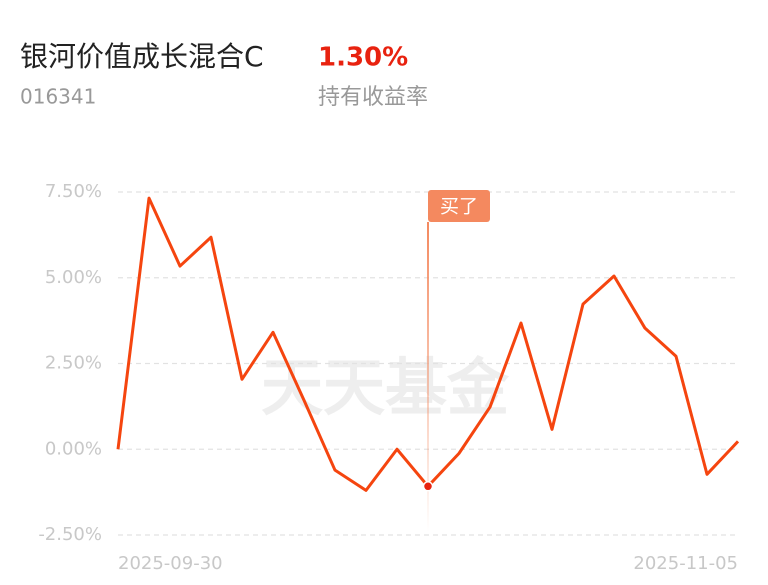 The height and width of the screenshot is (585, 768). I want to click on y-tick-label: 2.50%, so click(73, 363).